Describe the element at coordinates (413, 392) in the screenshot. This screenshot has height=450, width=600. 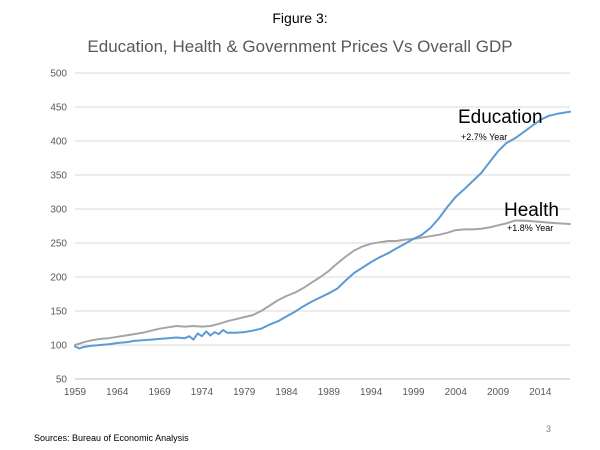
I see `x-tick-label: 1999` at that location.